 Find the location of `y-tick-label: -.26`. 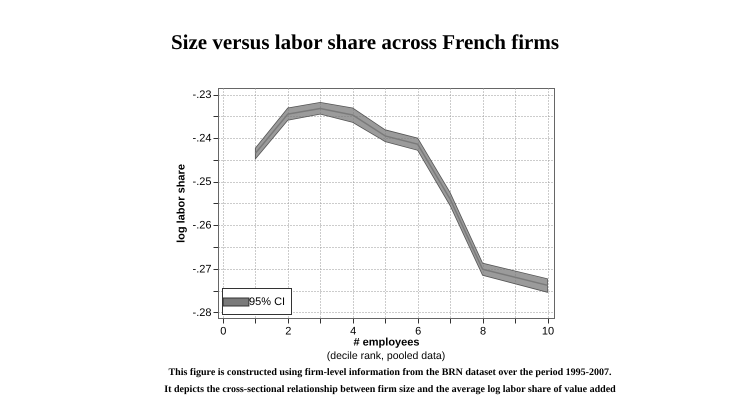

y-tick-label: -.26 is located at coordinates (202, 226).